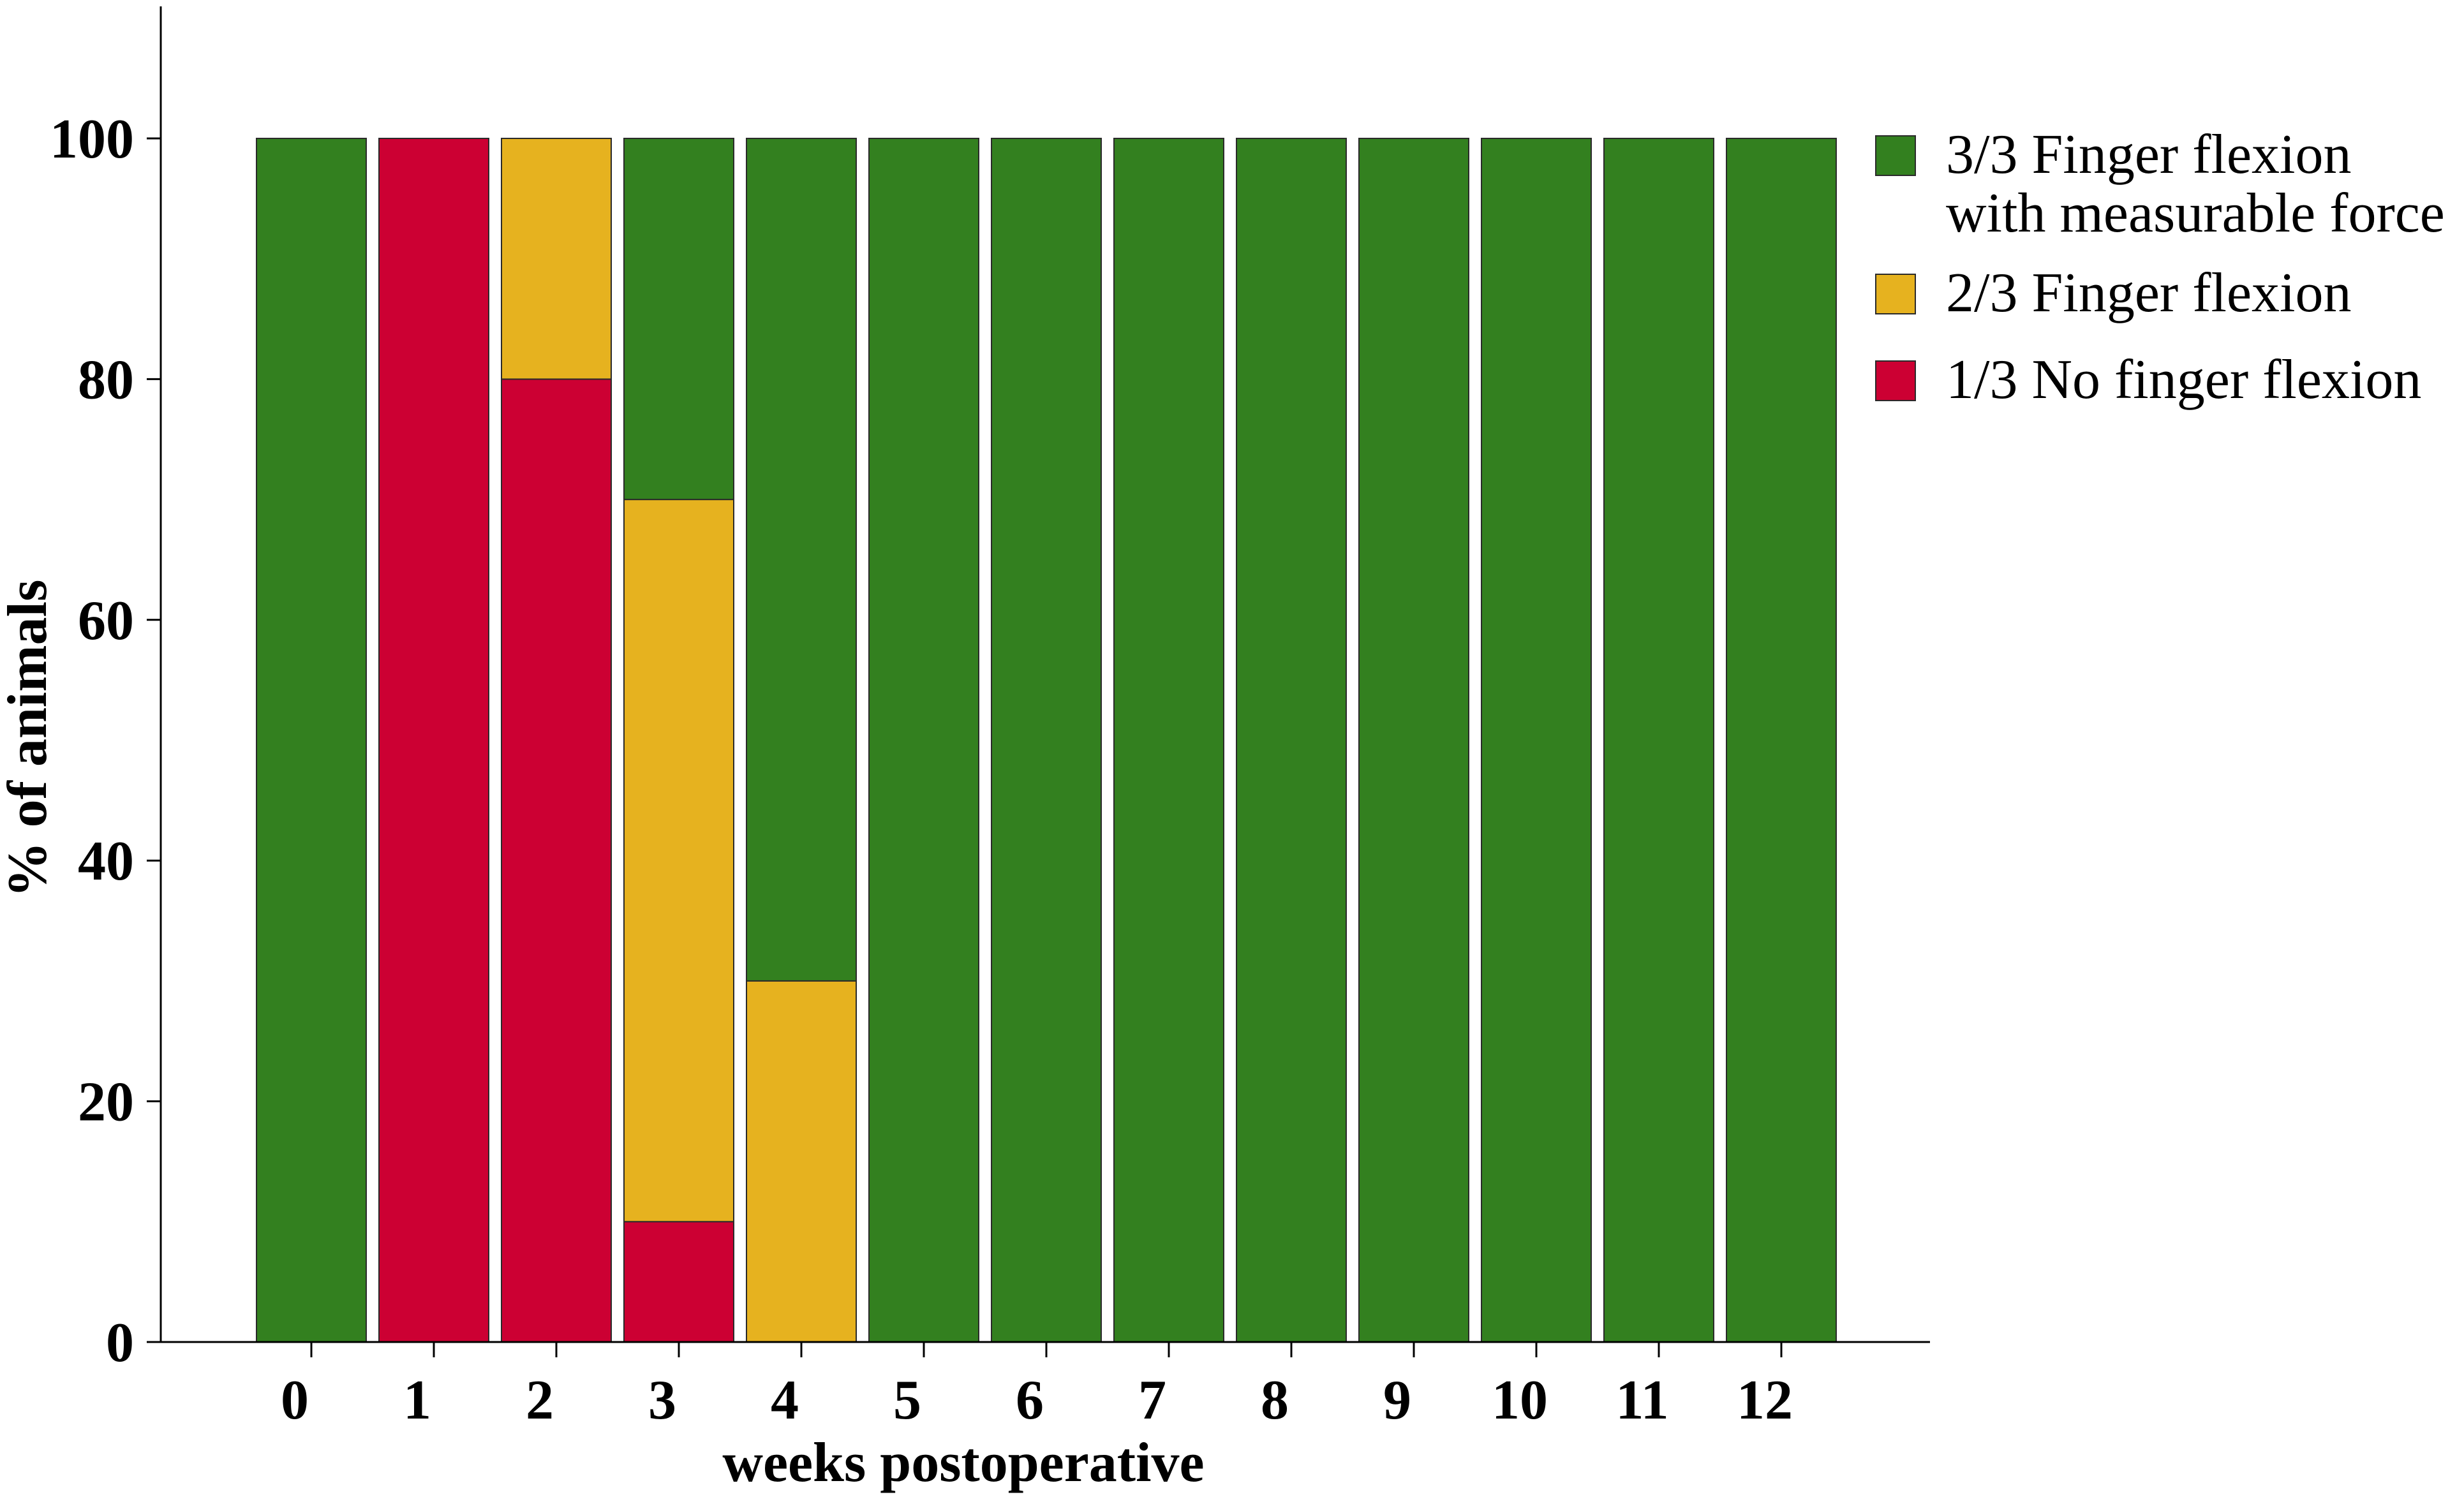  What do you see at coordinates (1152, 1400) in the screenshot?
I see `x-tick-label: 7` at bounding box center [1152, 1400].